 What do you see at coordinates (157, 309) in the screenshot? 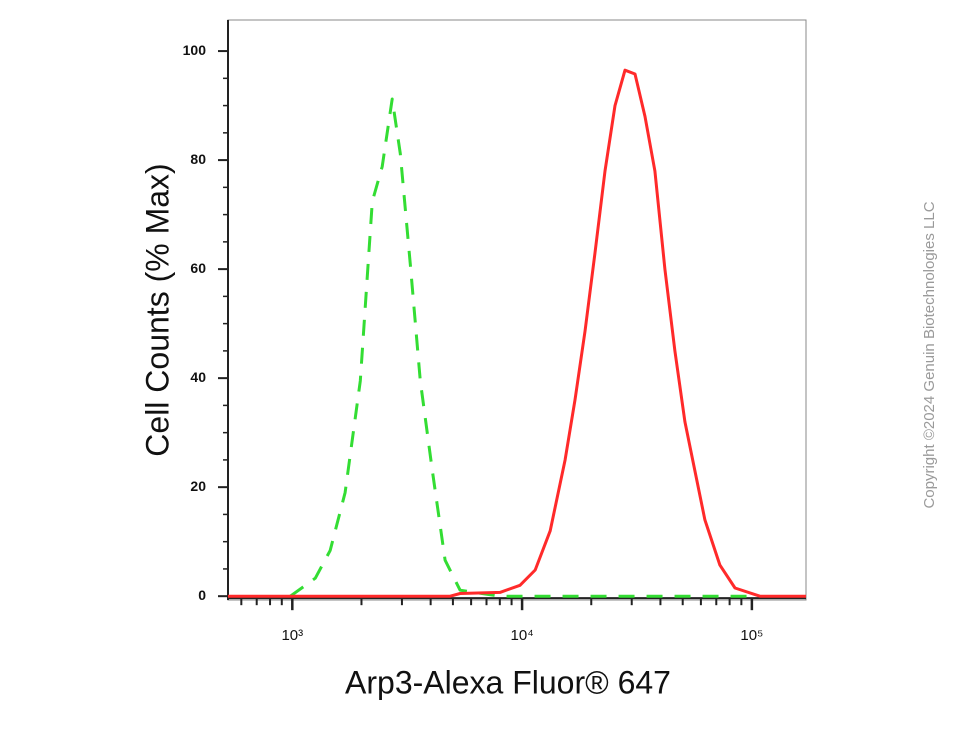
I see `y-axis-label: Cell Counts (% Max)` at bounding box center [157, 309].